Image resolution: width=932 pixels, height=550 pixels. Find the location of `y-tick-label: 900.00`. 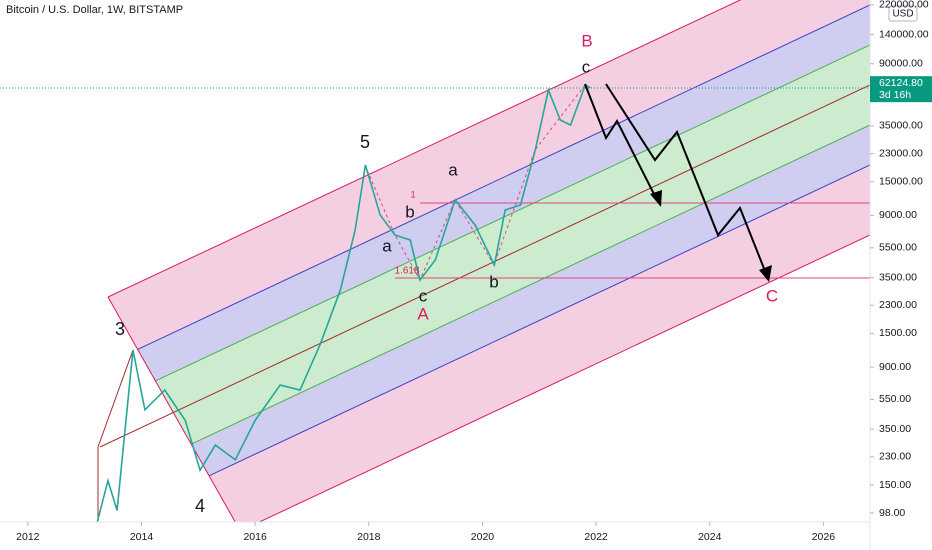

y-tick-label: 900.00 is located at coordinates (895, 367).